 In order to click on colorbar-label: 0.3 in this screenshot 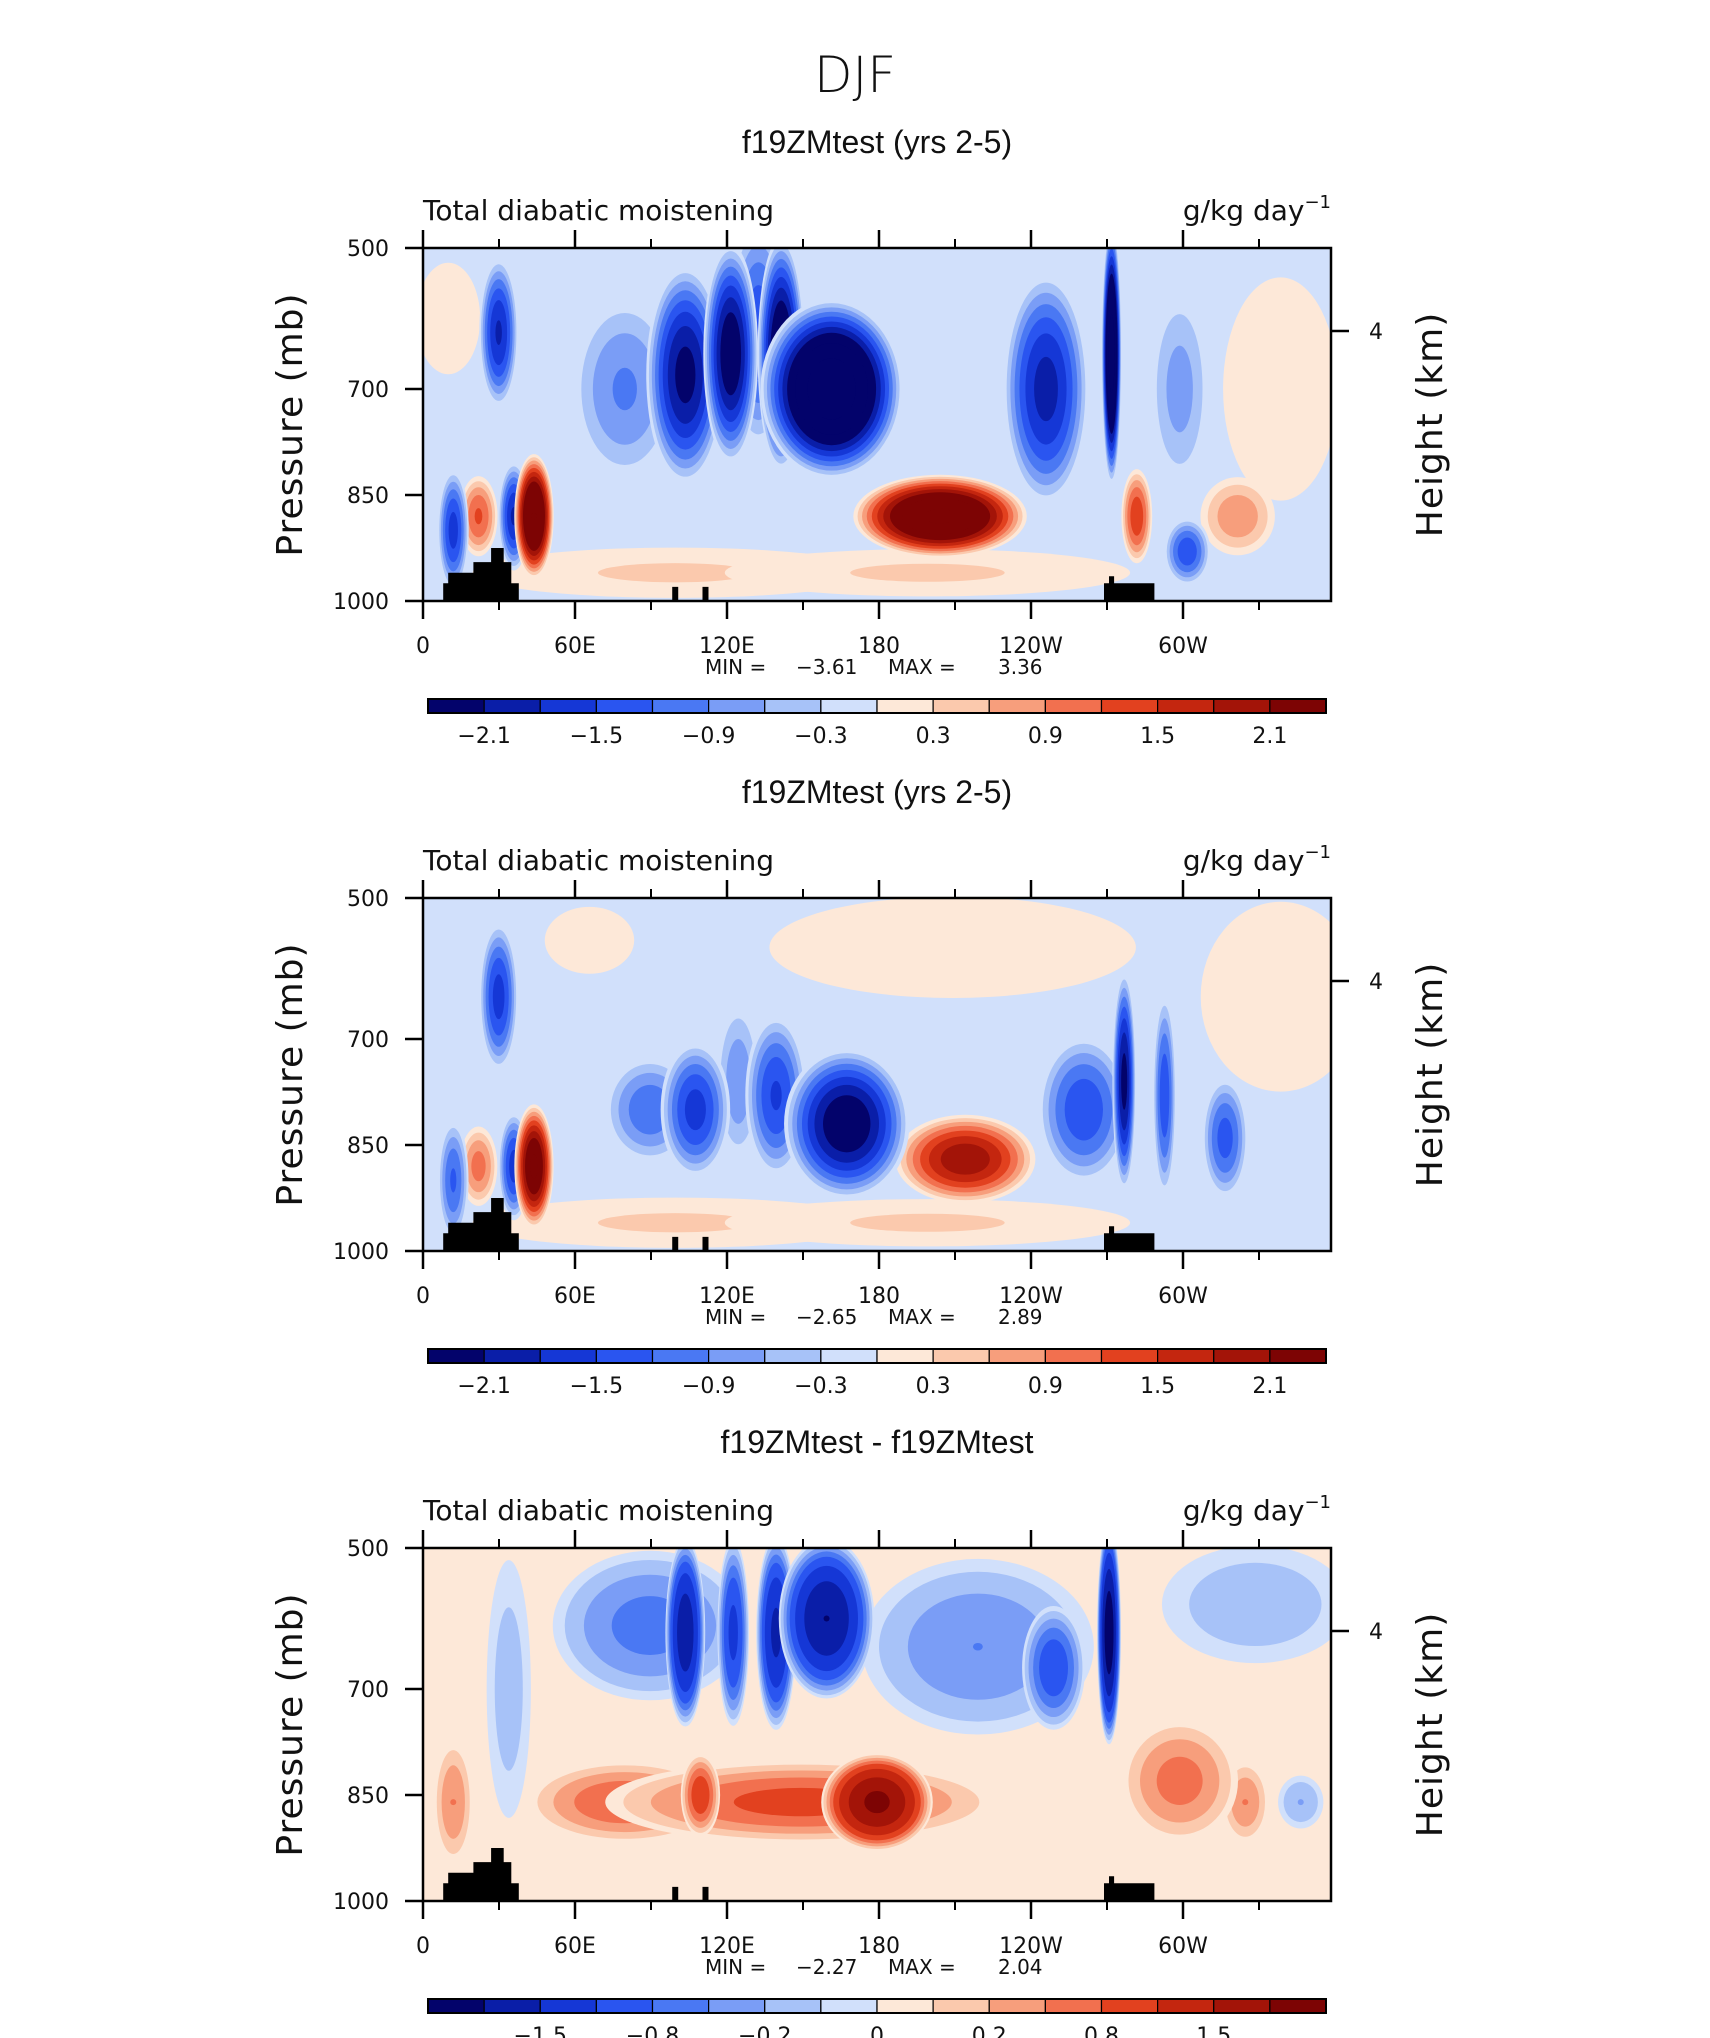, I will do `click(933, 1386)`.